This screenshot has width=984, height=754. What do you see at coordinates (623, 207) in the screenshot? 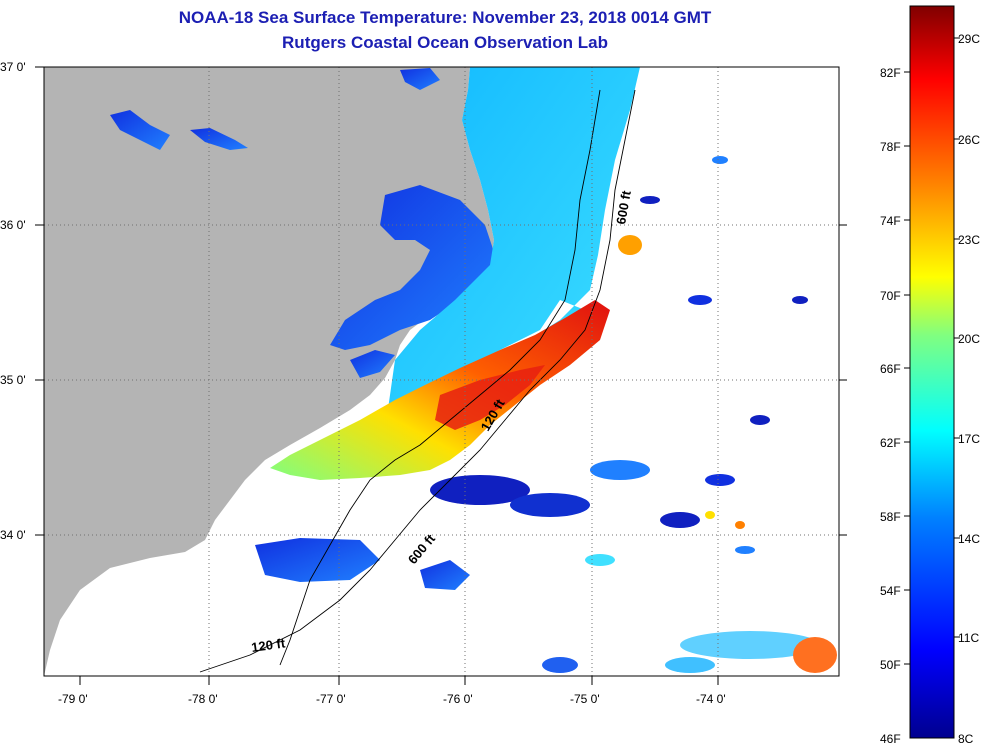
I see `contour-label-600ft-north: 600 ft` at bounding box center [623, 207].